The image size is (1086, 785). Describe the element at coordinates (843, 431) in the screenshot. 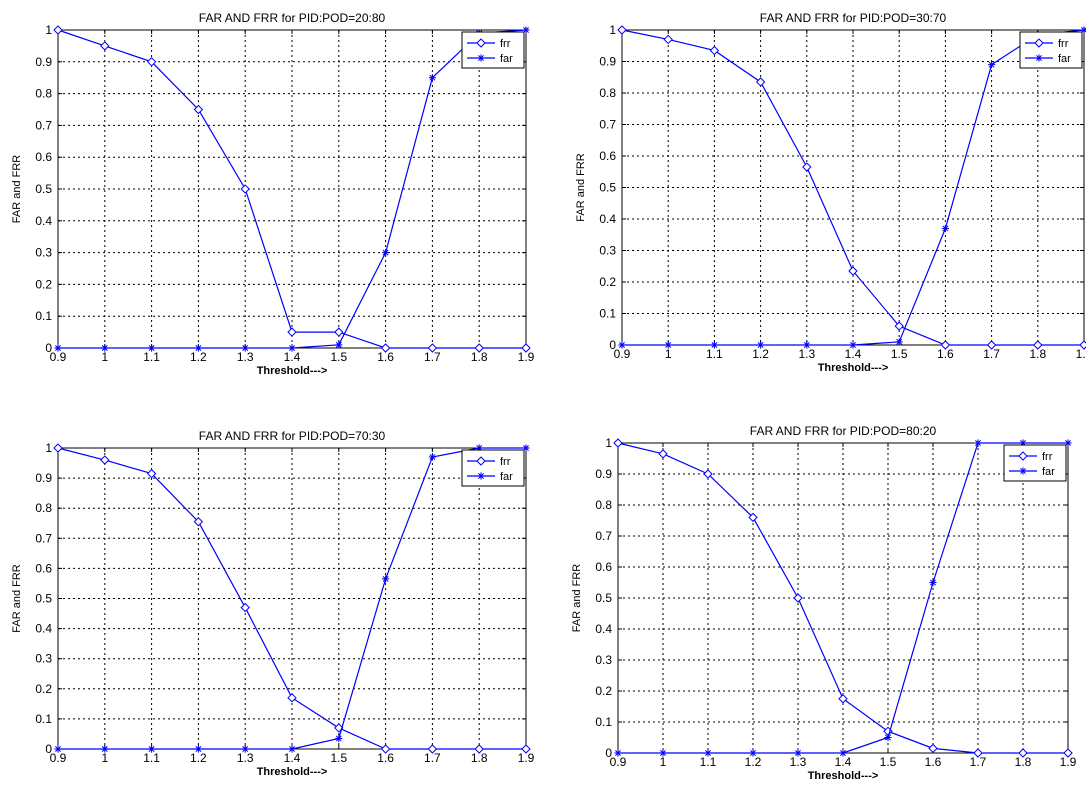

I see `chart-title: FAR AND FRR for PID:POD=80:20` at that location.